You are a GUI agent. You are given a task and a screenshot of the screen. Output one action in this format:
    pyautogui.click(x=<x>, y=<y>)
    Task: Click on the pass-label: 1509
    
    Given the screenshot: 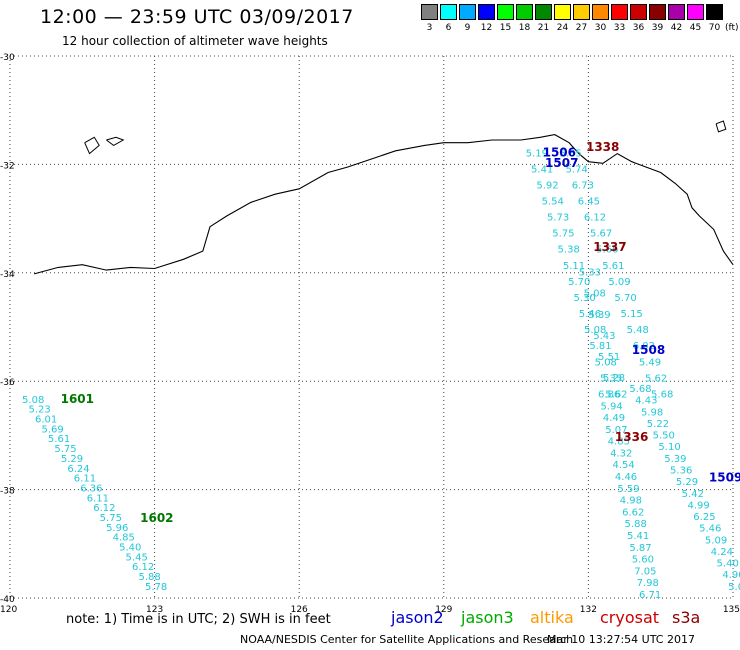 What is the action you would take?
    pyautogui.click(x=724, y=477)
    